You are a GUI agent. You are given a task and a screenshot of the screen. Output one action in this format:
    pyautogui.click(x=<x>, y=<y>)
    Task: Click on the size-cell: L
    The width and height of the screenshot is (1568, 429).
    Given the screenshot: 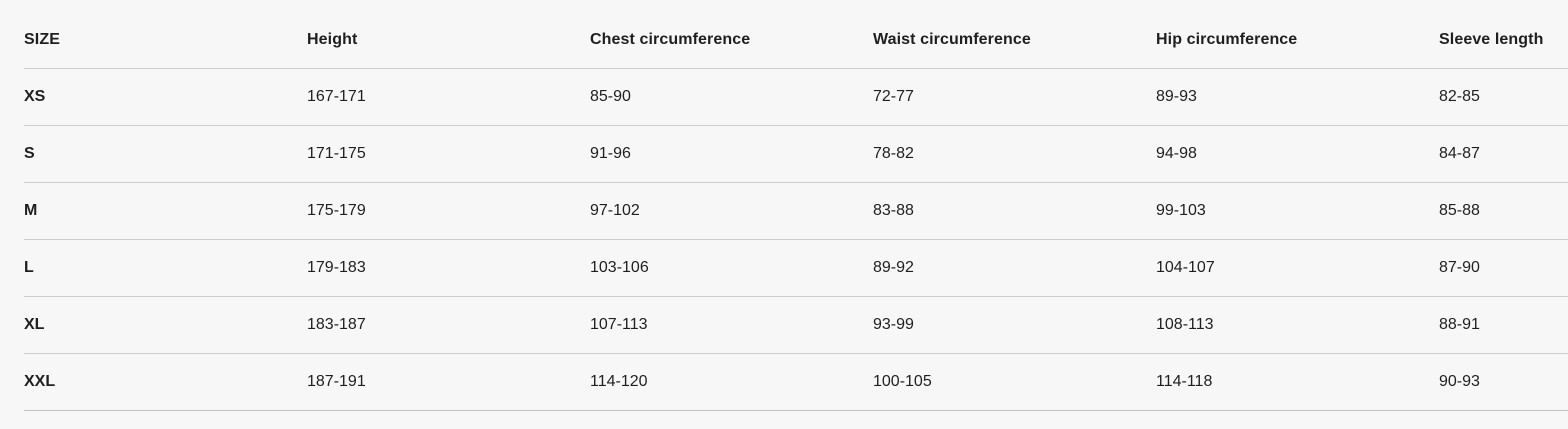 What is the action you would take?
    pyautogui.click(x=165, y=268)
    